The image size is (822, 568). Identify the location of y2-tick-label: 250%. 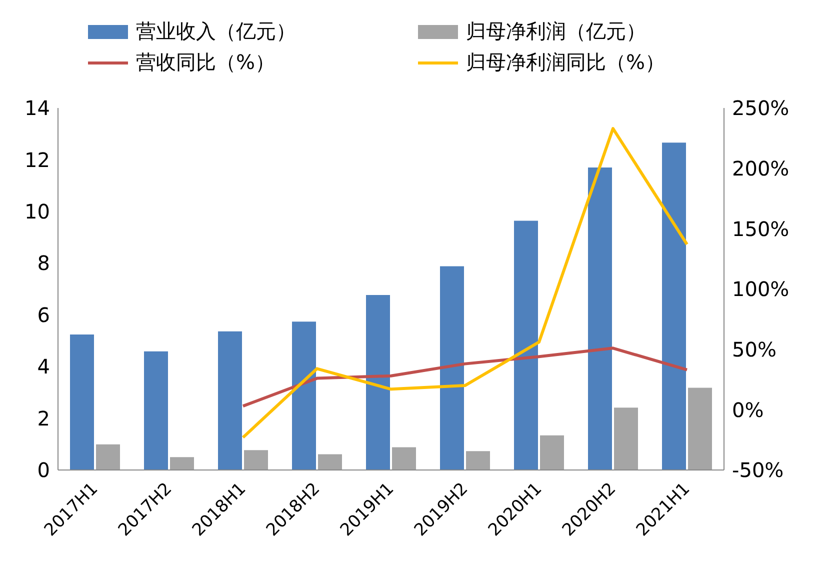
(761, 108).